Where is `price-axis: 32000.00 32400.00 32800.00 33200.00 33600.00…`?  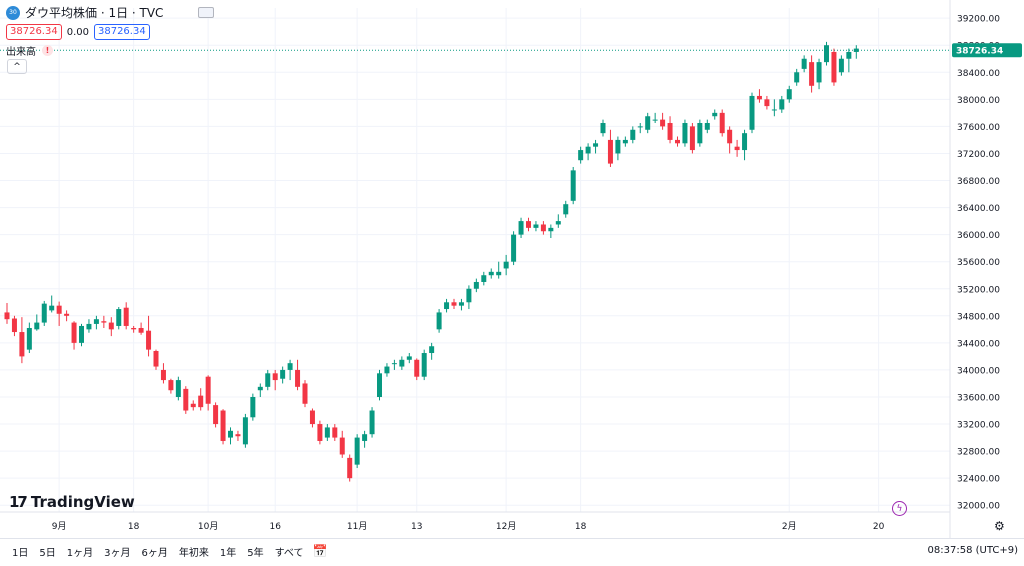
price-axis: 32000.00 32400.00 32800.00 33200.00 33600.00… is located at coordinates (974, 269).